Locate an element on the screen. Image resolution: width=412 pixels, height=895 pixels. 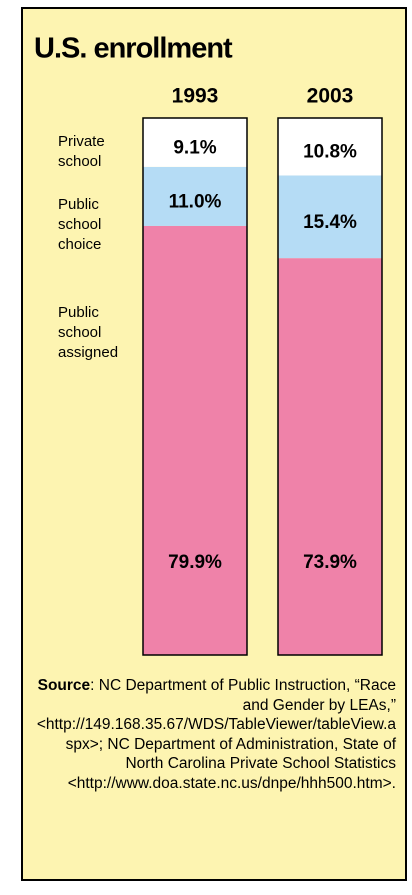
value-label: 73.9% is located at coordinates (330, 562).